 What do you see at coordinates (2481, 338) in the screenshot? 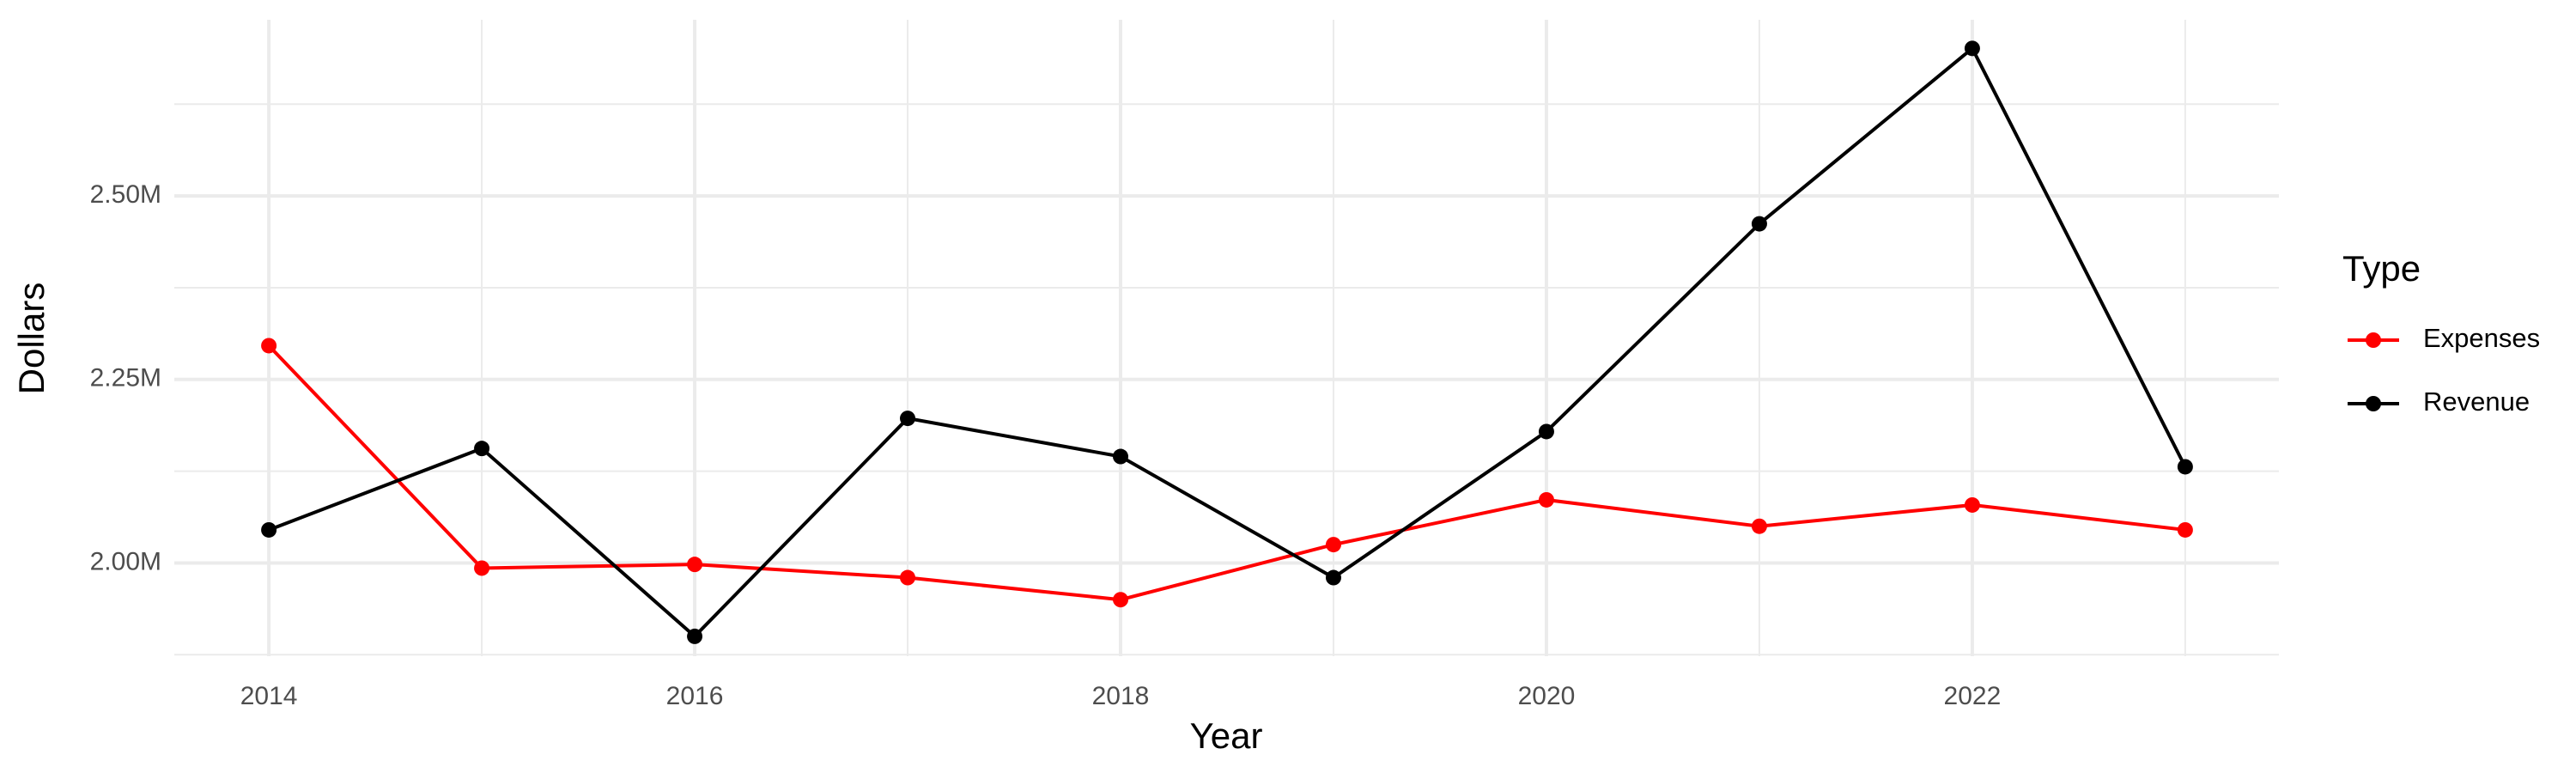
I see `legend-label: Expenses` at bounding box center [2481, 338].